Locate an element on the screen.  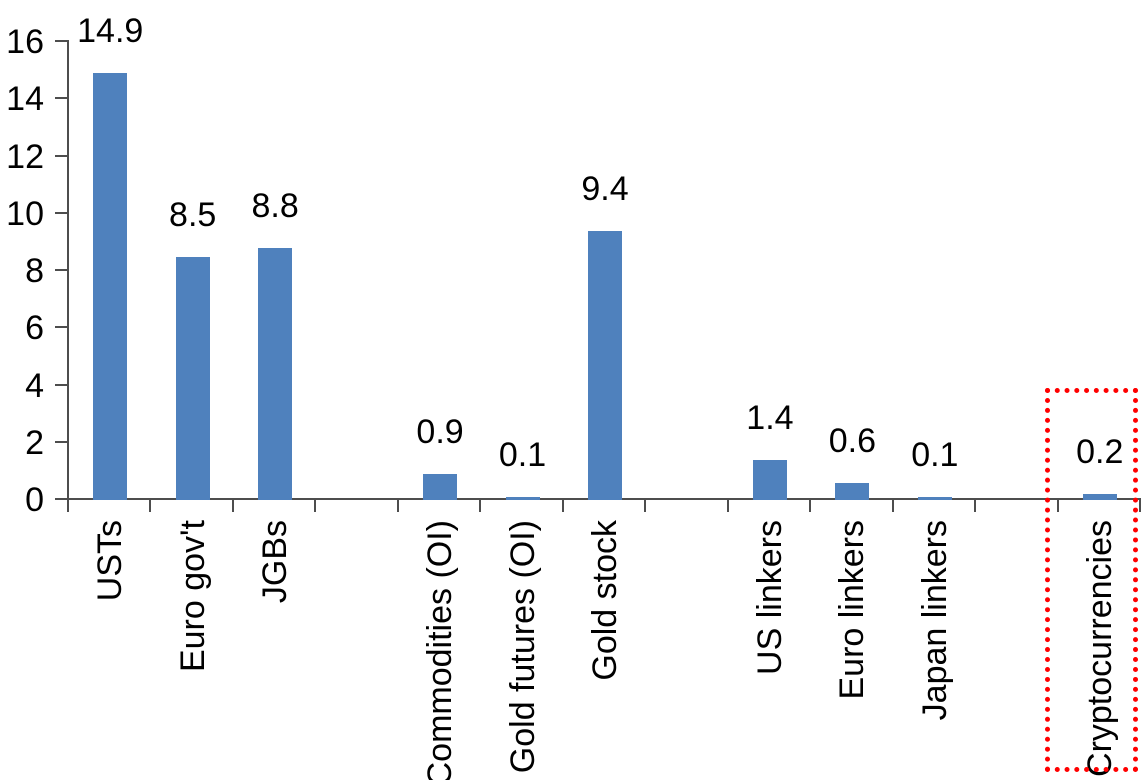
category-label: JGBs is located at coordinates (275, 562).